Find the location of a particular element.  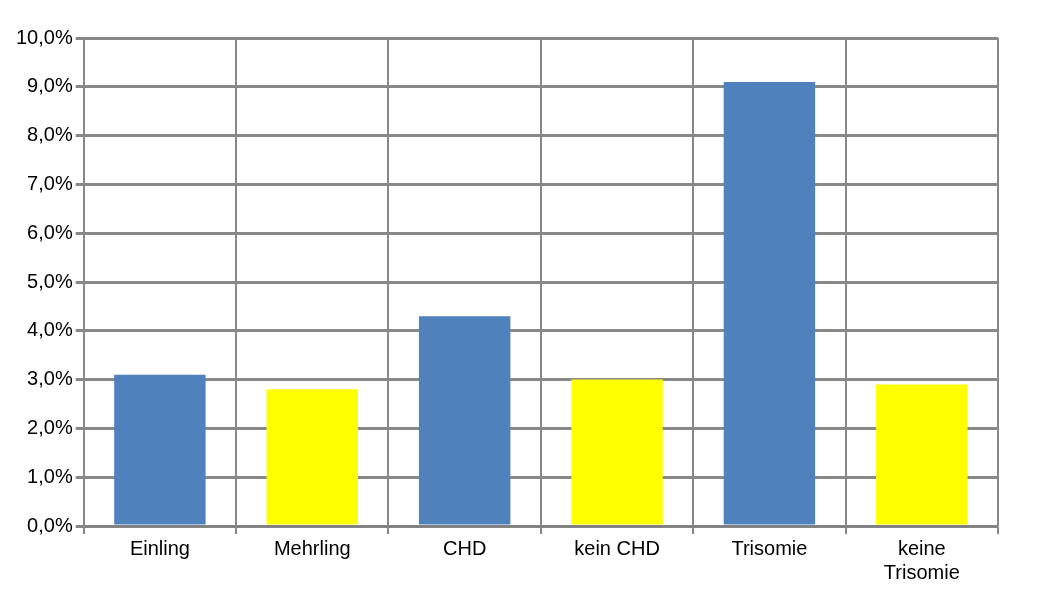

y-tick-label: 2,0% is located at coordinates (50, 426).